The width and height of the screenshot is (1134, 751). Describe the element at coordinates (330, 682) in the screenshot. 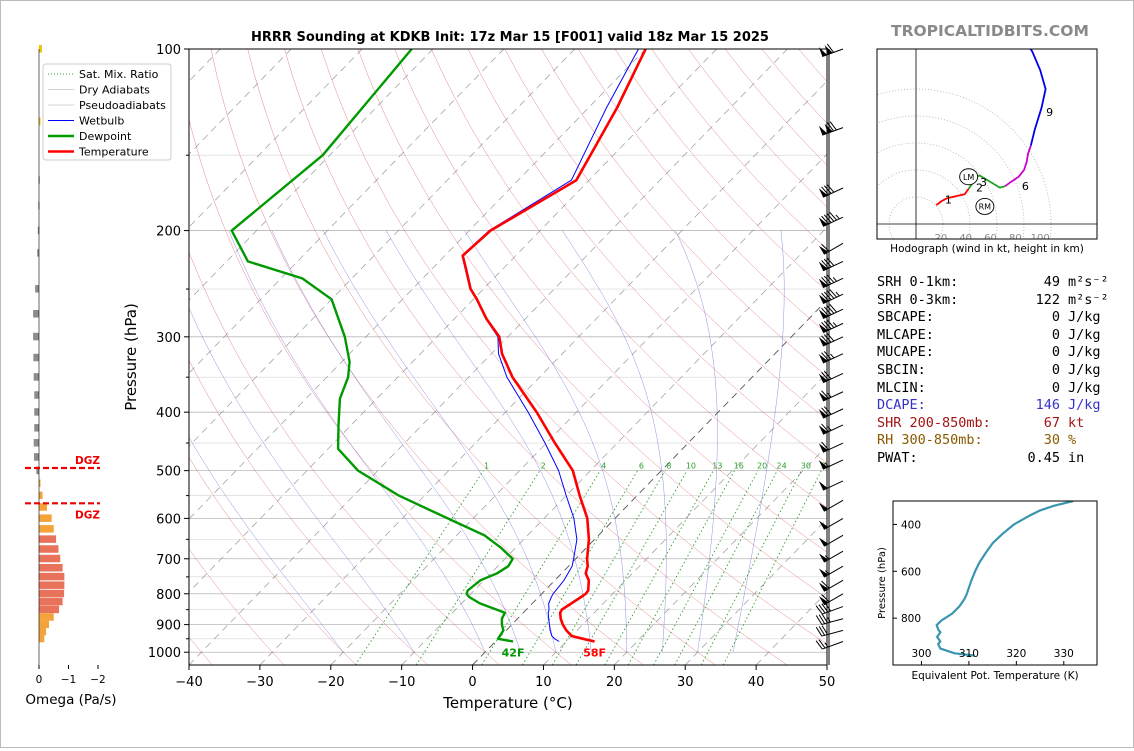

I see `x-tick-label: −20` at that location.